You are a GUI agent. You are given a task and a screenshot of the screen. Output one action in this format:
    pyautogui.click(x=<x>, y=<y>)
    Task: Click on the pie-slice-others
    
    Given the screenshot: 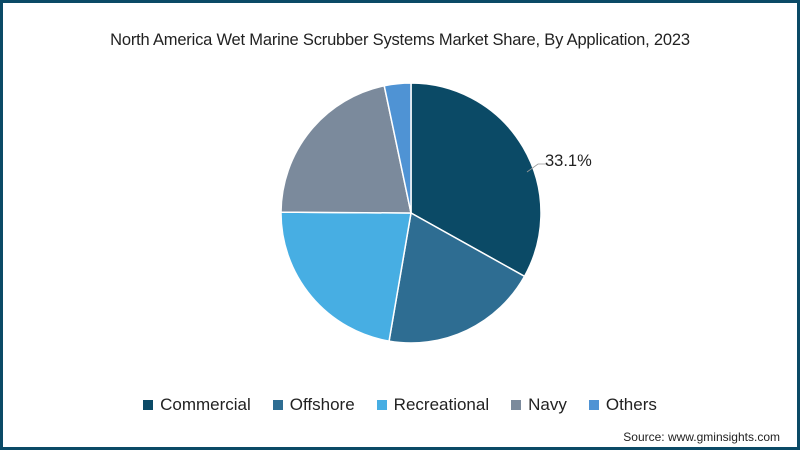 What is the action you would take?
    pyautogui.click(x=397, y=148)
    